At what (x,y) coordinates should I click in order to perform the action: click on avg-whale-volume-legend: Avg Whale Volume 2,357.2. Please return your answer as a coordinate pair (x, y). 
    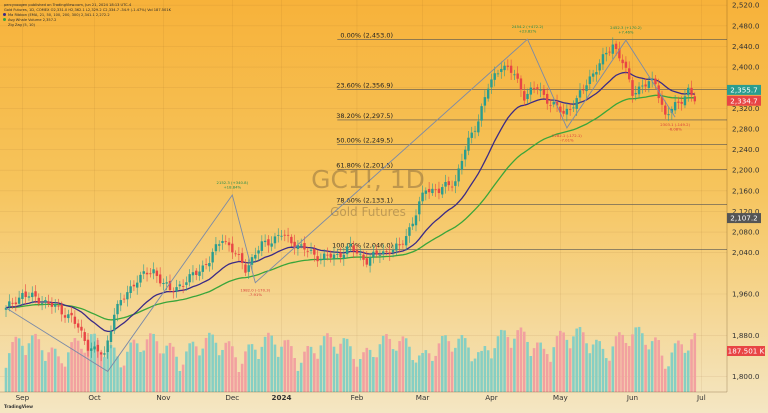
    Looking at the image, I should click on (32, 20).